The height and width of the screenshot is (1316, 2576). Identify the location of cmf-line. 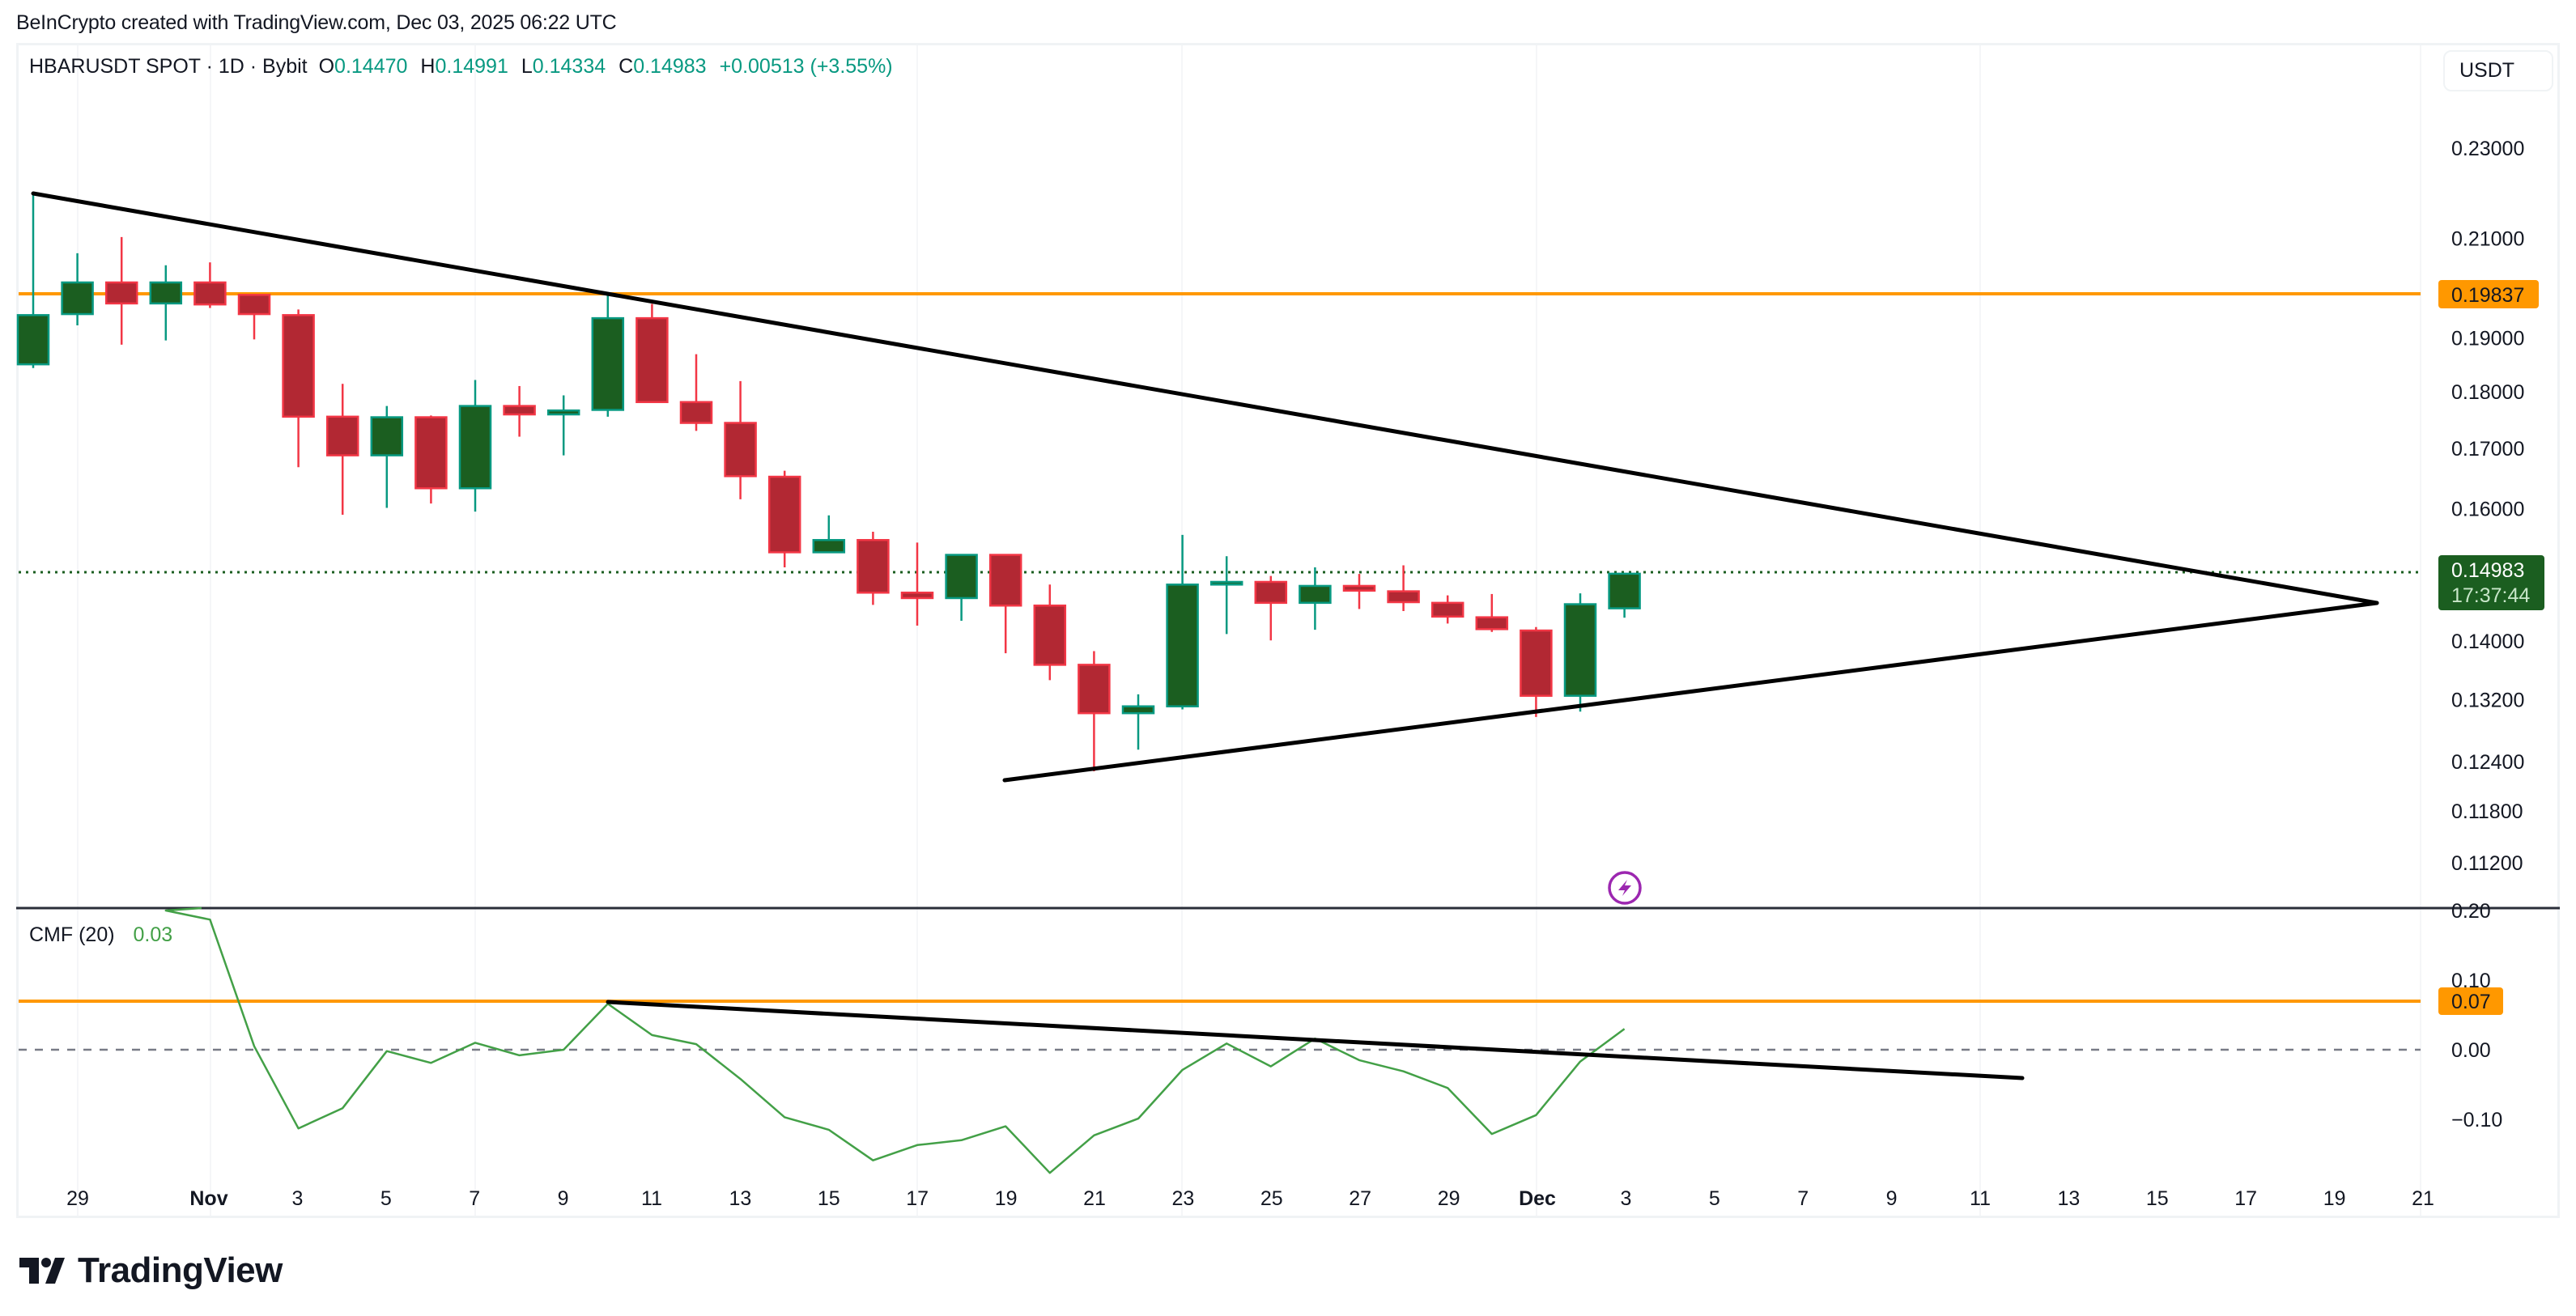
(895, 1040).